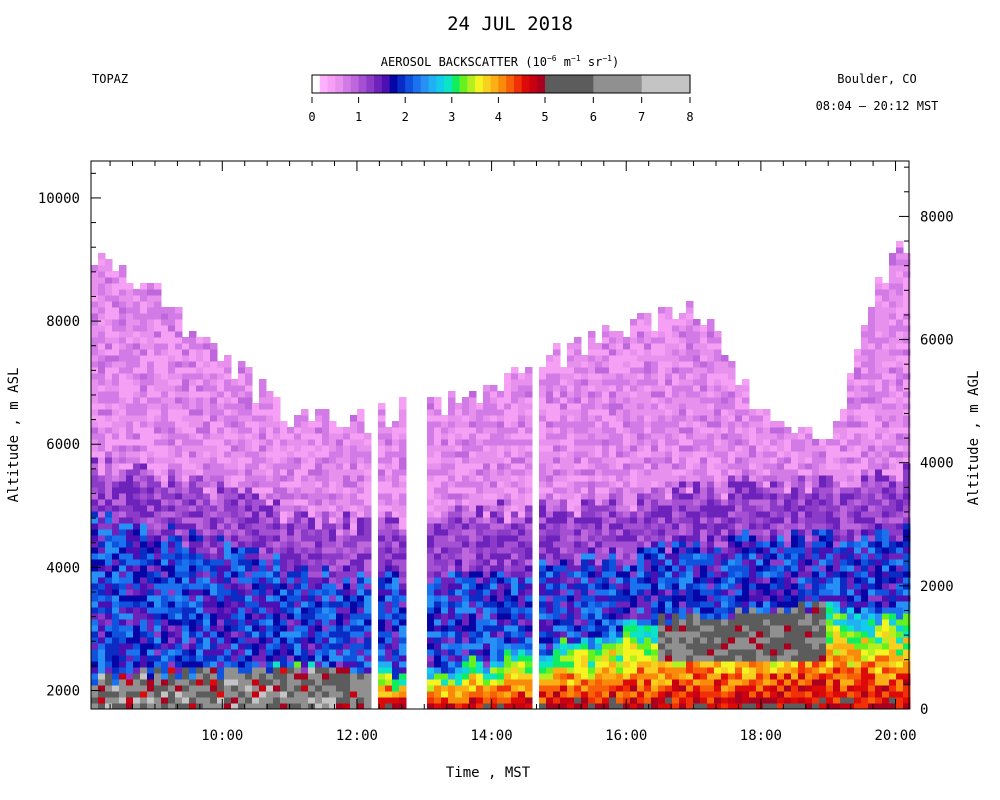 This screenshot has width=1000, height=800. What do you see at coordinates (401, 84) in the screenshot?
I see `colorbar-swatch` at bounding box center [401, 84].